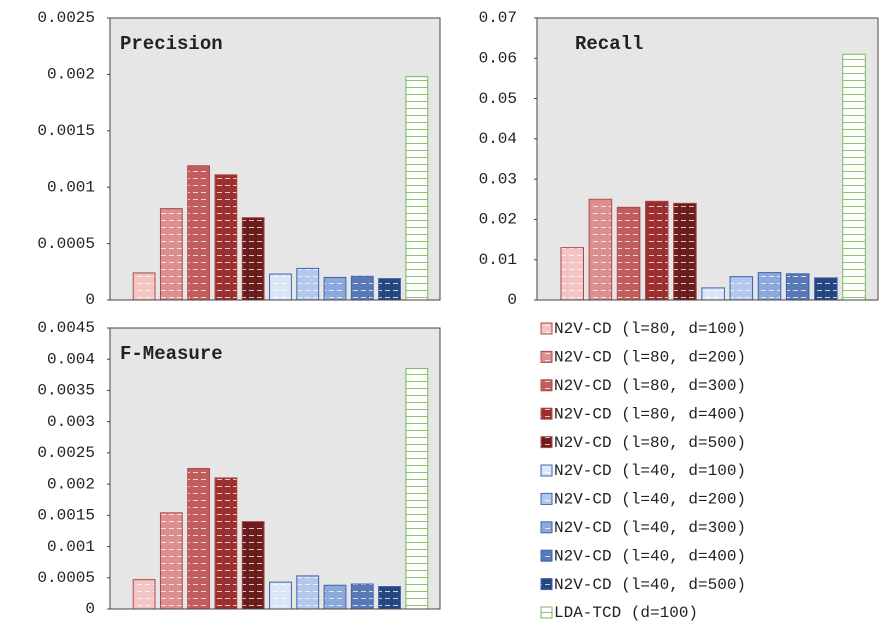  I want to click on legend-label: LDA-TCD (d=100), so click(626, 613).